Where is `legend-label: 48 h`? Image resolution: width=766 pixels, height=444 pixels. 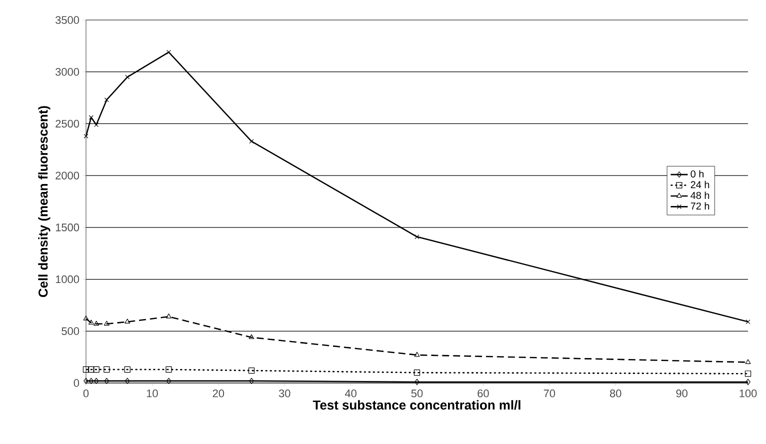
legend-label: 48 h is located at coordinates (700, 195).